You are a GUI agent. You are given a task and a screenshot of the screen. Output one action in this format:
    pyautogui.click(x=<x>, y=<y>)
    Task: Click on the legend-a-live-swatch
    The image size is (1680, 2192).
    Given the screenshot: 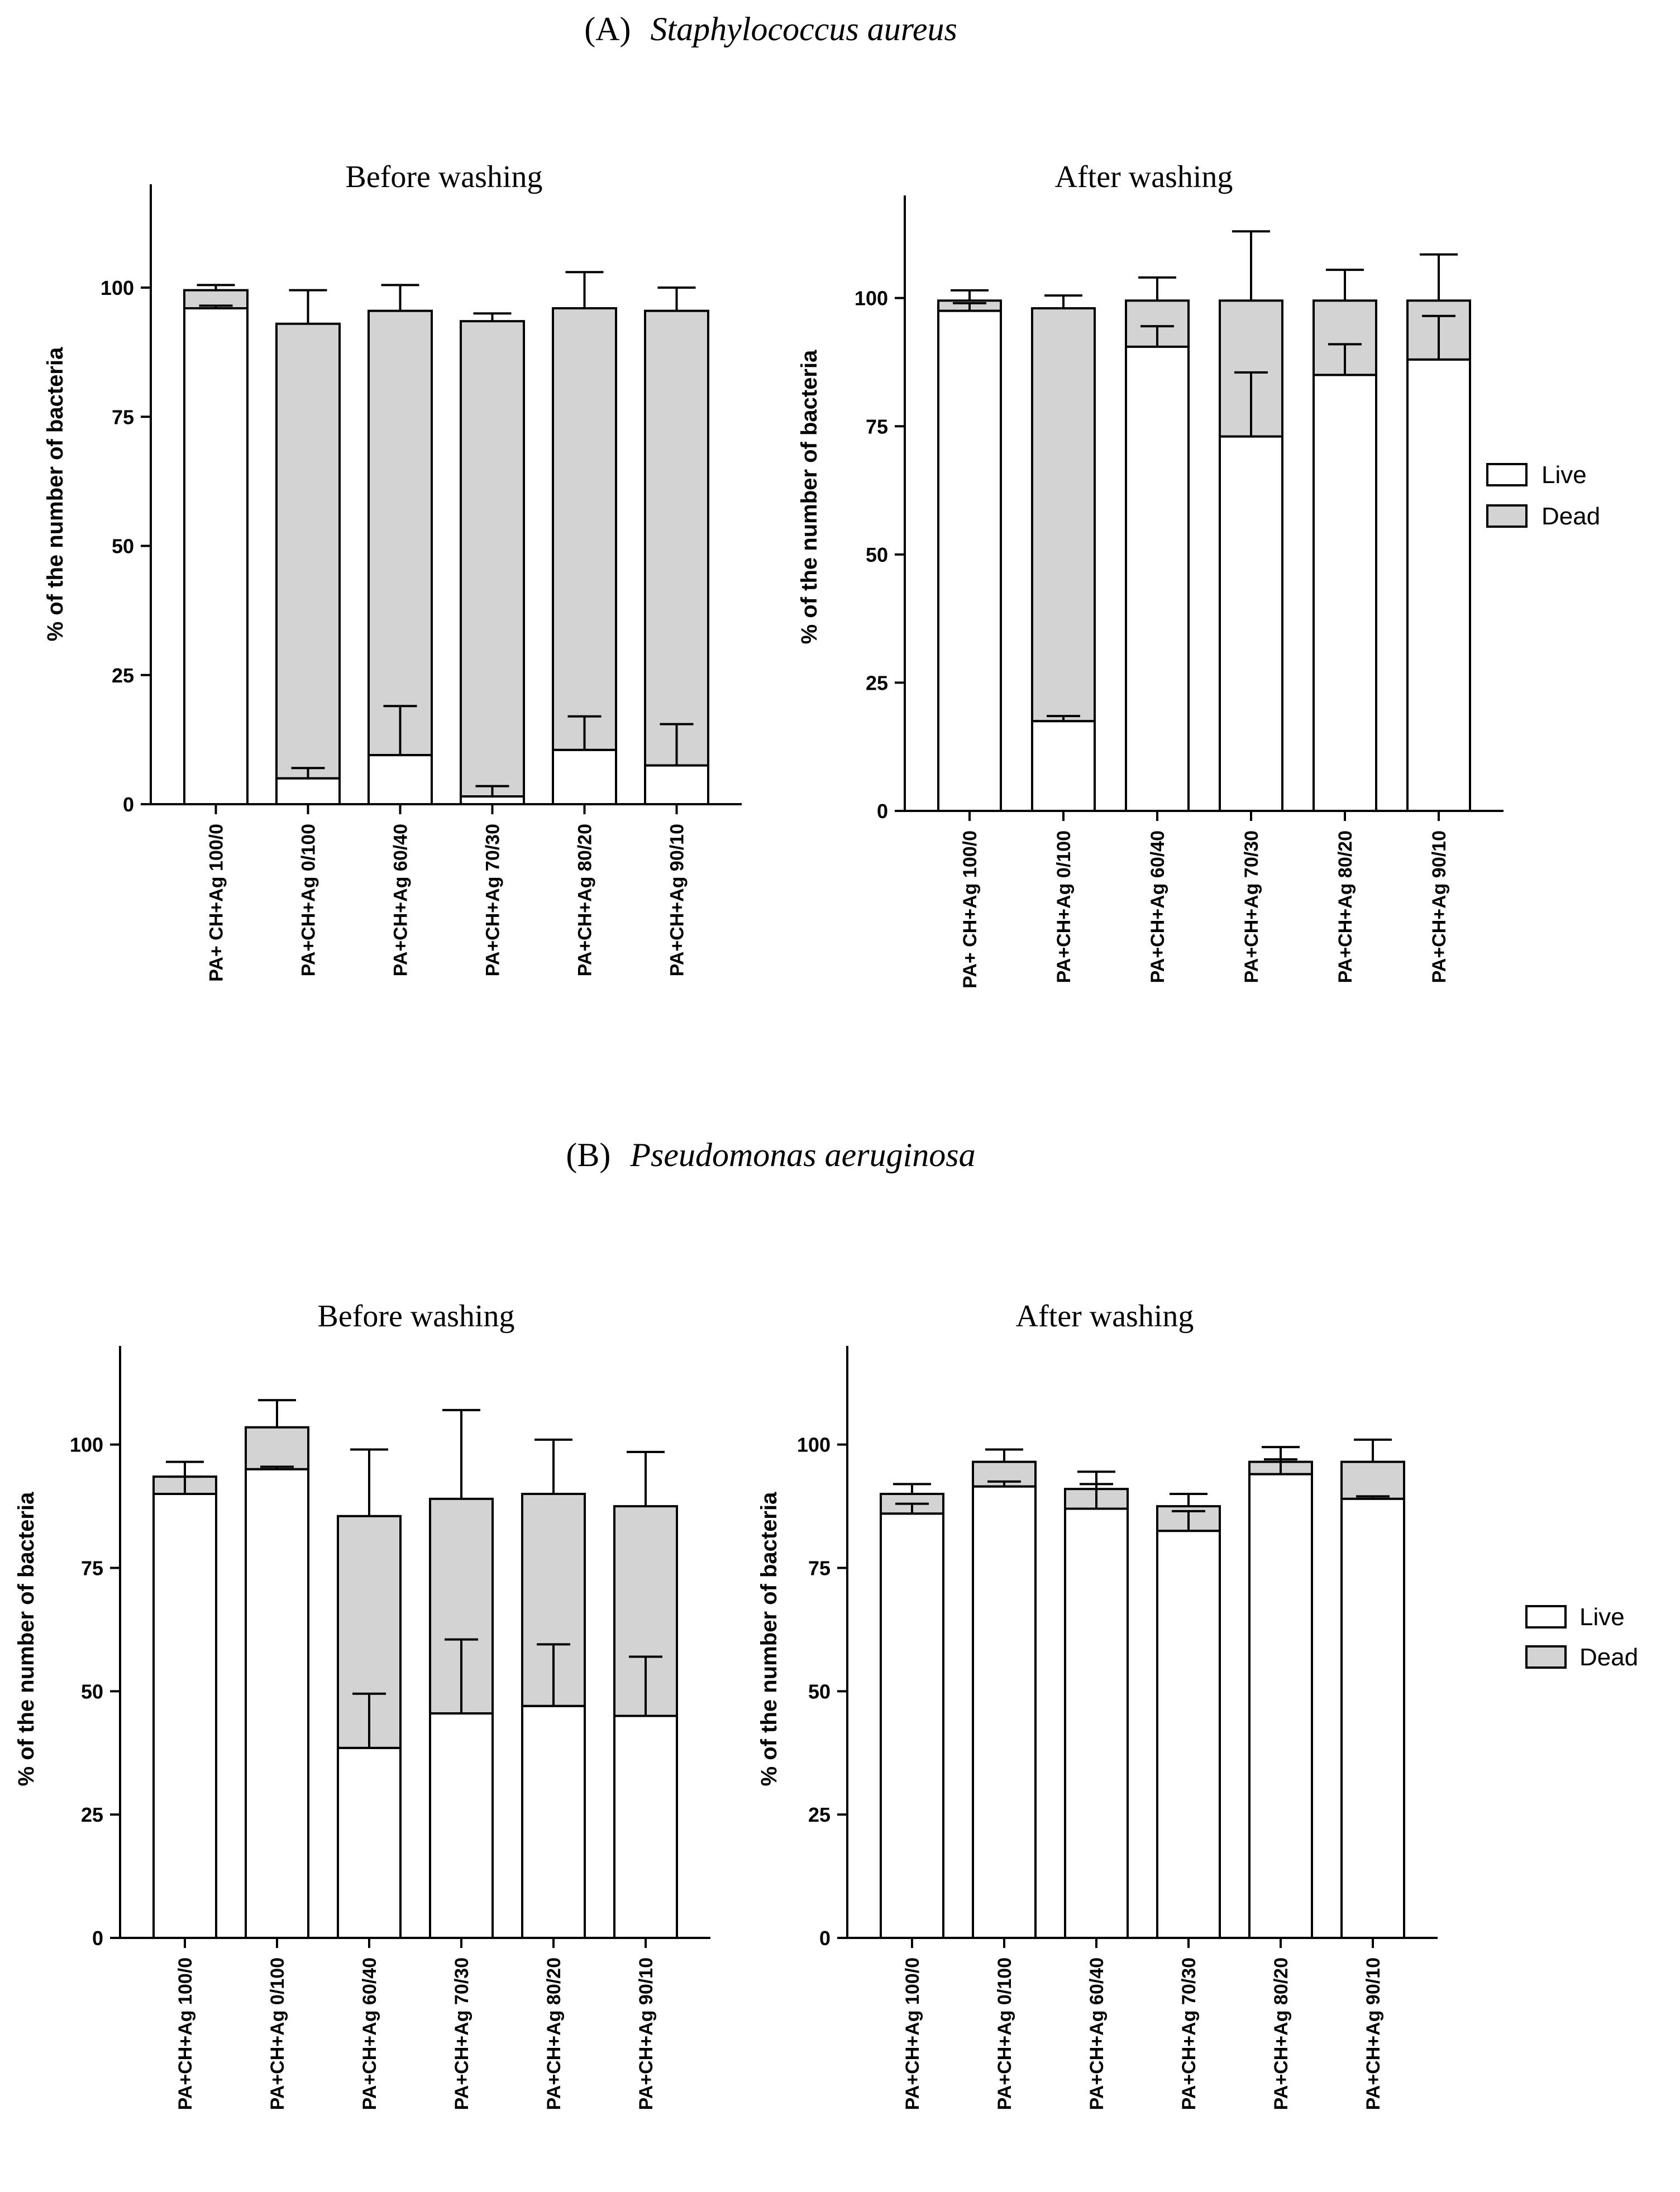 What is the action you would take?
    pyautogui.click(x=1507, y=475)
    